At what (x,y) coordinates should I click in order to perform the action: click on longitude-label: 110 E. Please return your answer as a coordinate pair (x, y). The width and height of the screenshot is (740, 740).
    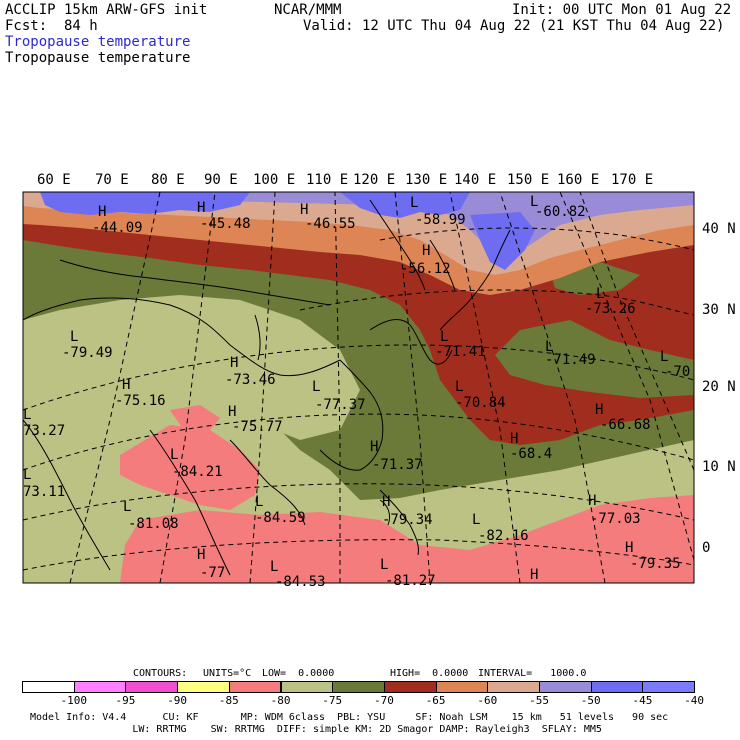
    Looking at the image, I should click on (327, 180).